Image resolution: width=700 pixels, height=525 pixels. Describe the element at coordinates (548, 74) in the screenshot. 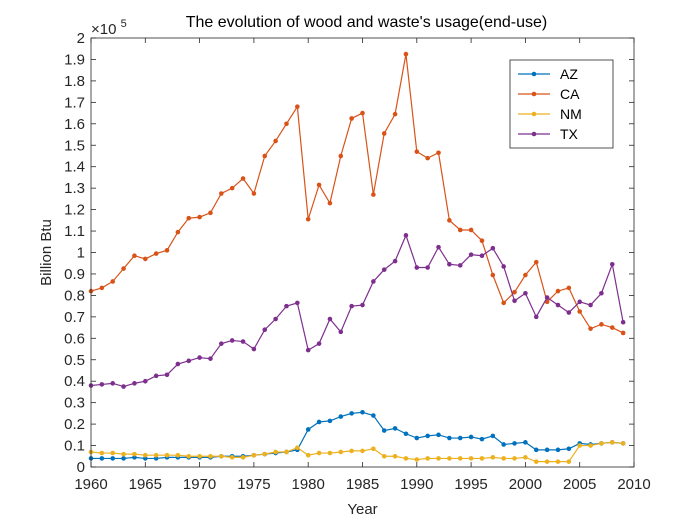

I see `legend-item-az: AZ` at that location.